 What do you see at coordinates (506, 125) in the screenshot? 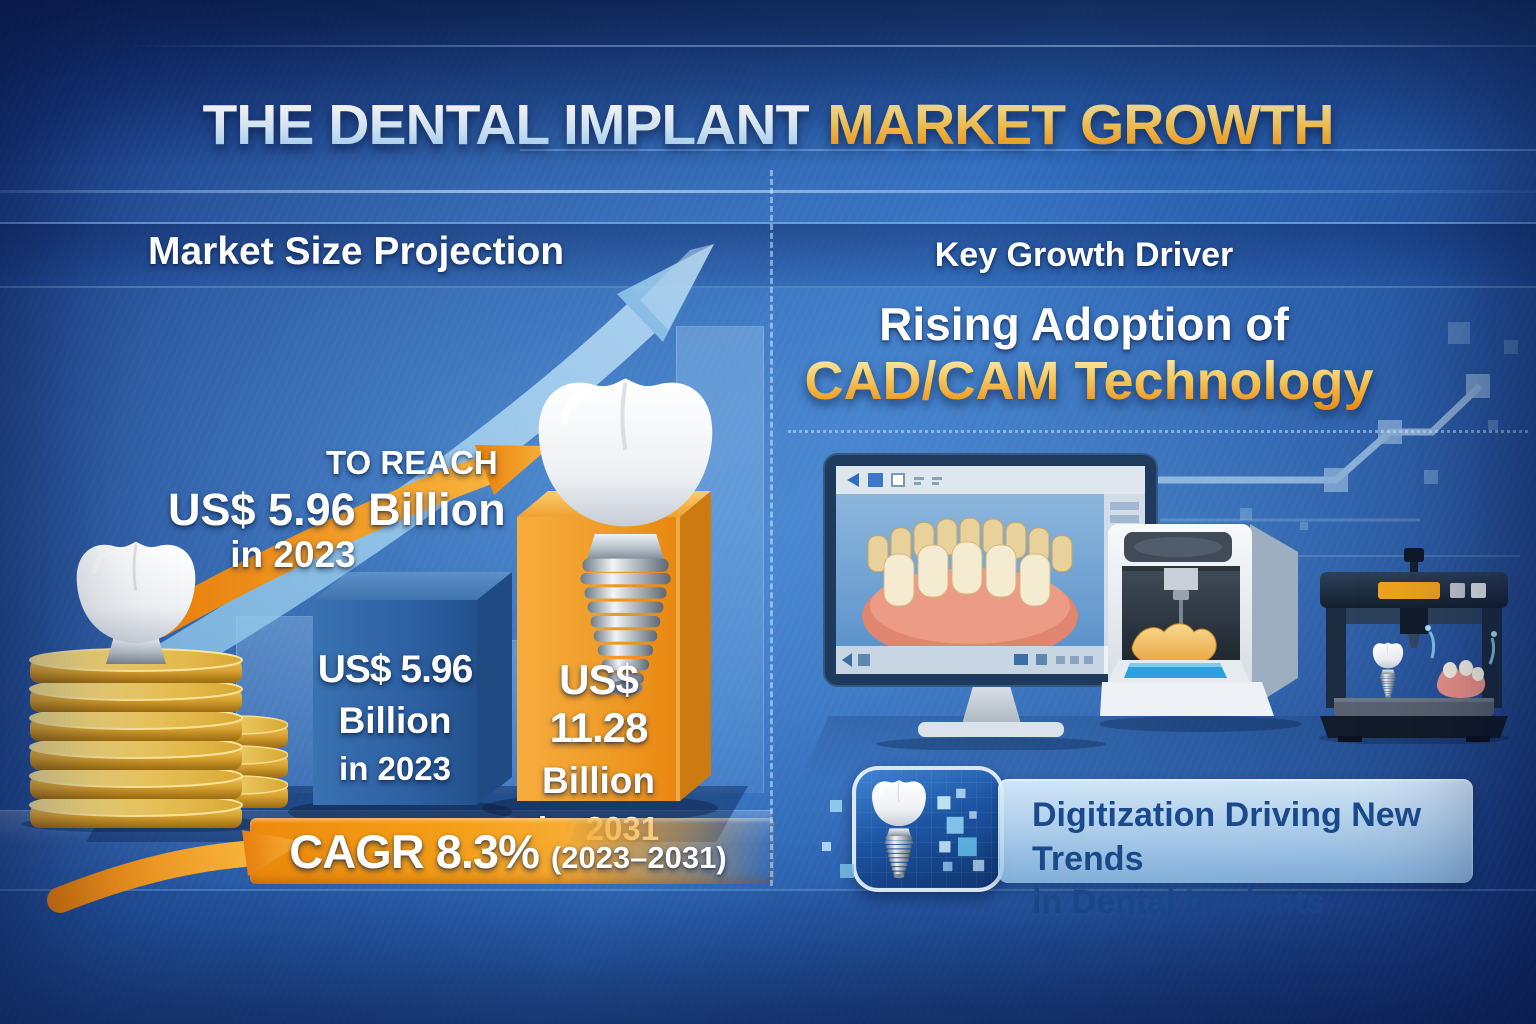
I see `title-part-1: THE DENTAL IMPLANT` at bounding box center [506, 125].